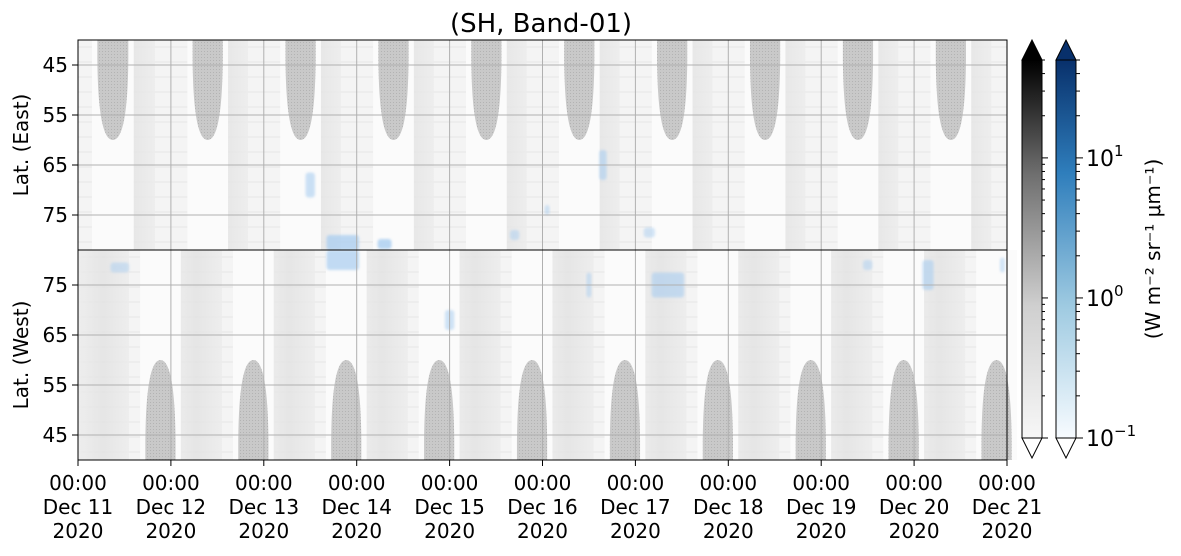 The height and width of the screenshot is (556, 1181). Describe the element at coordinates (78, 507) in the screenshot. I see `x-tick-label: 00:00 Dec 11 2020` at that location.